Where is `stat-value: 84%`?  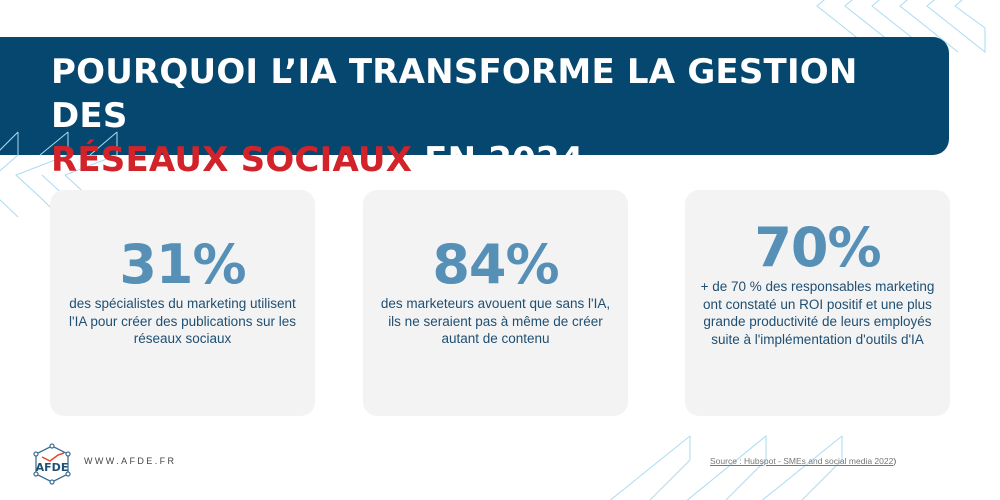
stat-value: 84% is located at coordinates (495, 264).